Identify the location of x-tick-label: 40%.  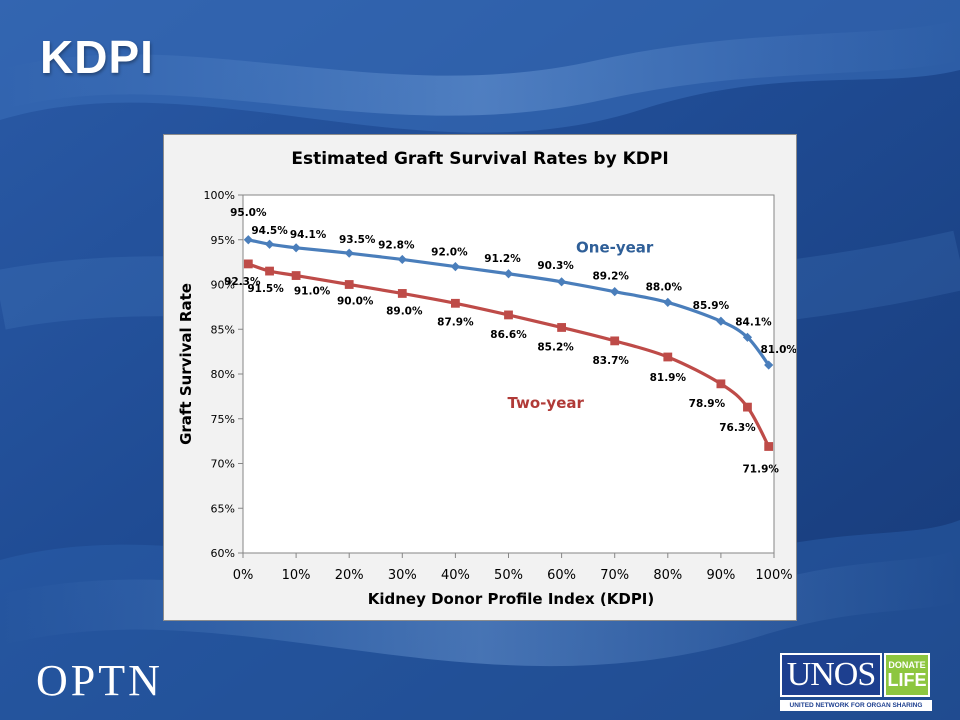
(455, 575).